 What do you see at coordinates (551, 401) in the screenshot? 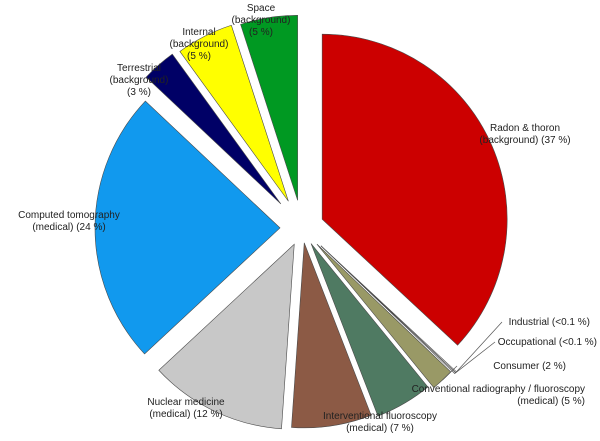
I see `slice-label-line: (medical) (5 %)` at bounding box center [551, 401].